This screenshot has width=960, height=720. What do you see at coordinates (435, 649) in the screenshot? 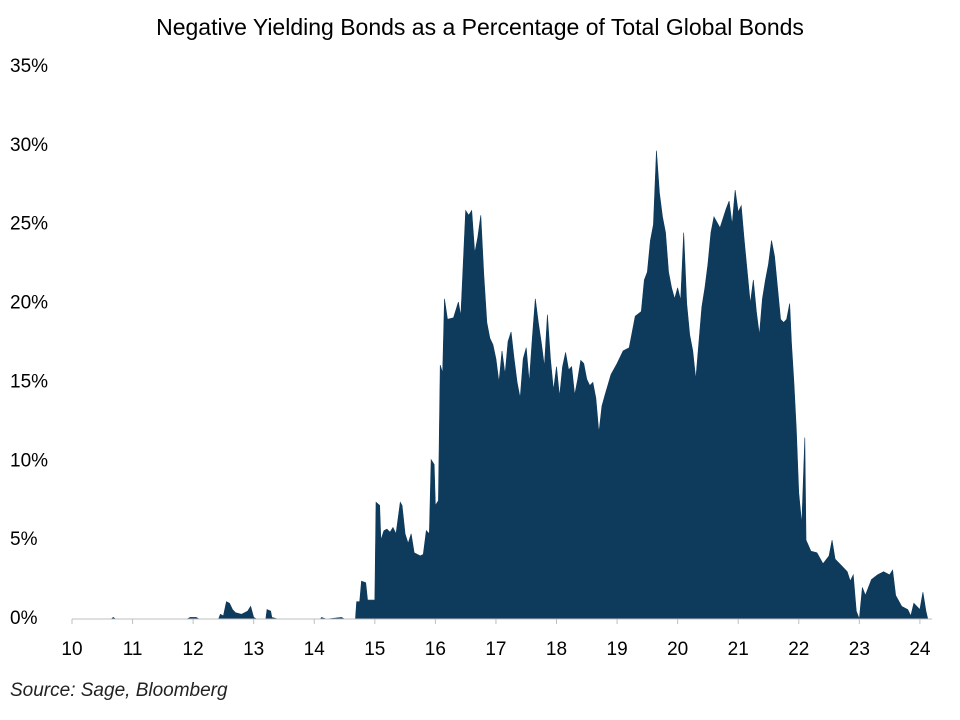
I see `x-tick-label: 16` at bounding box center [435, 649].